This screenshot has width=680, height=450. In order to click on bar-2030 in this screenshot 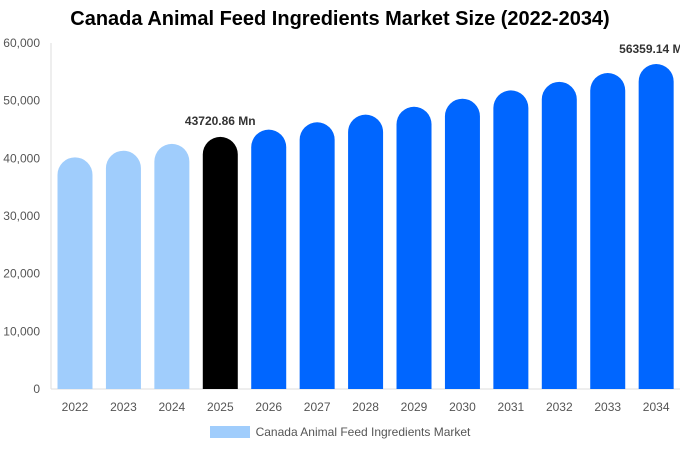, I will do `click(462, 244)`.